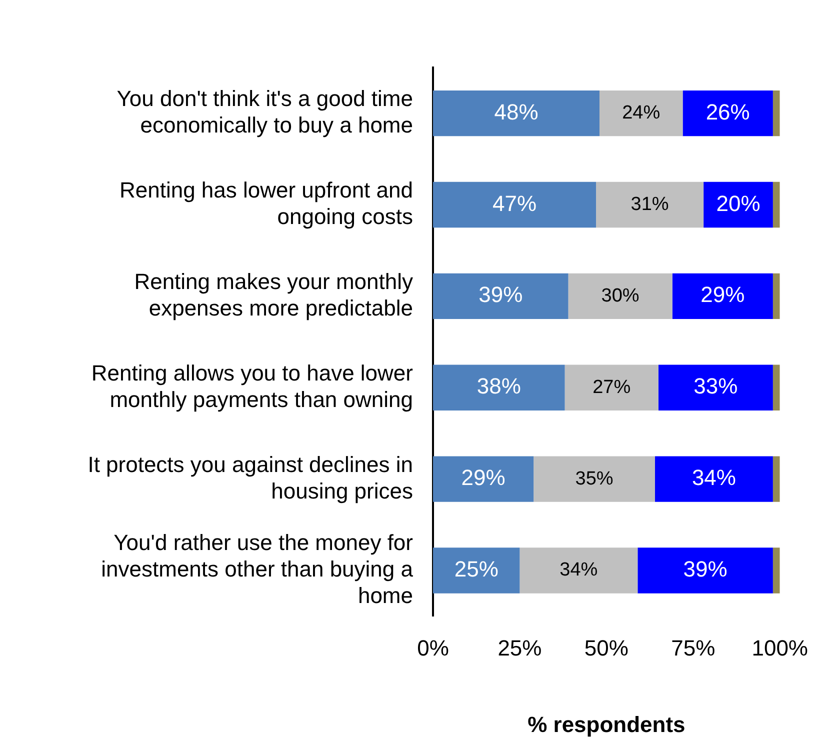 This screenshot has height=749, width=836. I want to click on y-tick-label: You'd rather use the money for investments other than buying a home, so click(257, 569).